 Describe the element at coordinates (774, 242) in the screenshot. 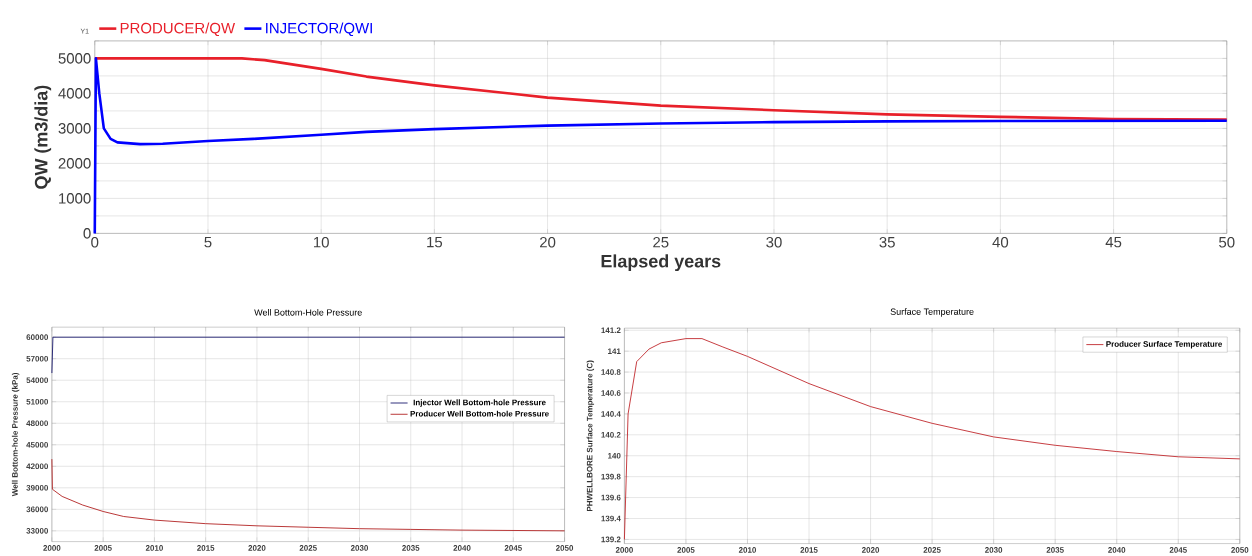

I see `x-tick-label: 30` at that location.